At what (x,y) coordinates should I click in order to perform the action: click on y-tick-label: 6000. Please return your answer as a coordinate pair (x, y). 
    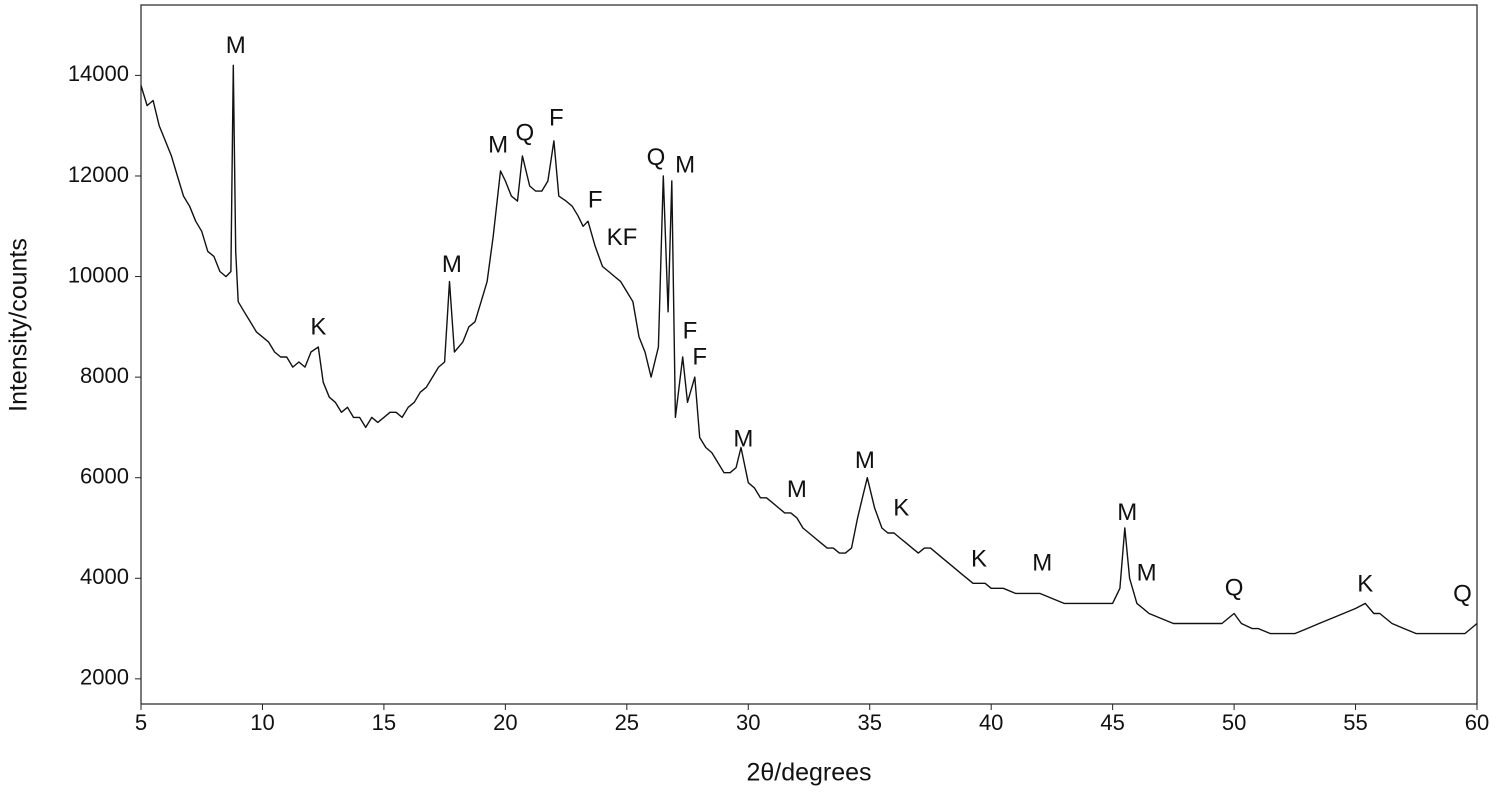
    Looking at the image, I should click on (104, 476).